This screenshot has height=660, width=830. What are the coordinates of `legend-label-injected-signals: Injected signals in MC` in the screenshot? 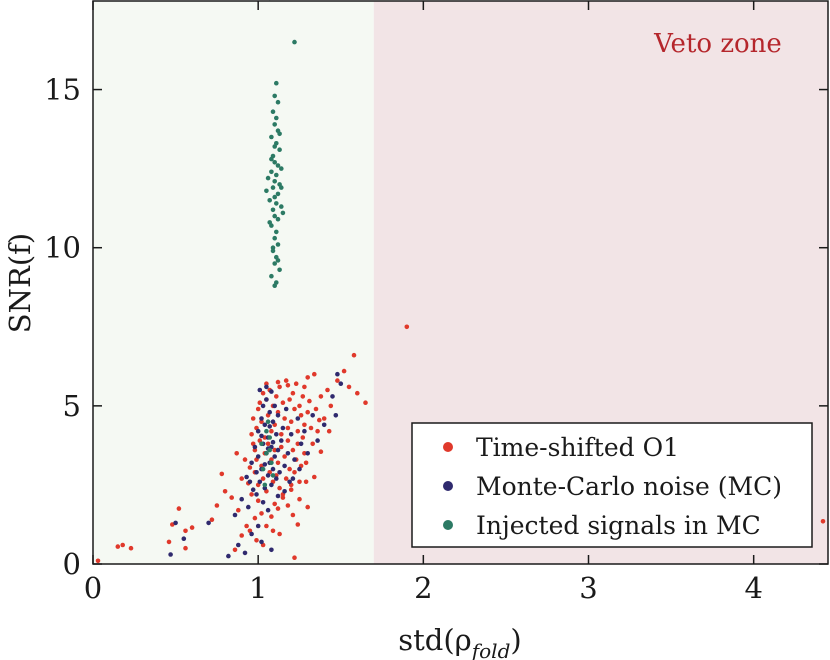 It's located at (618, 525).